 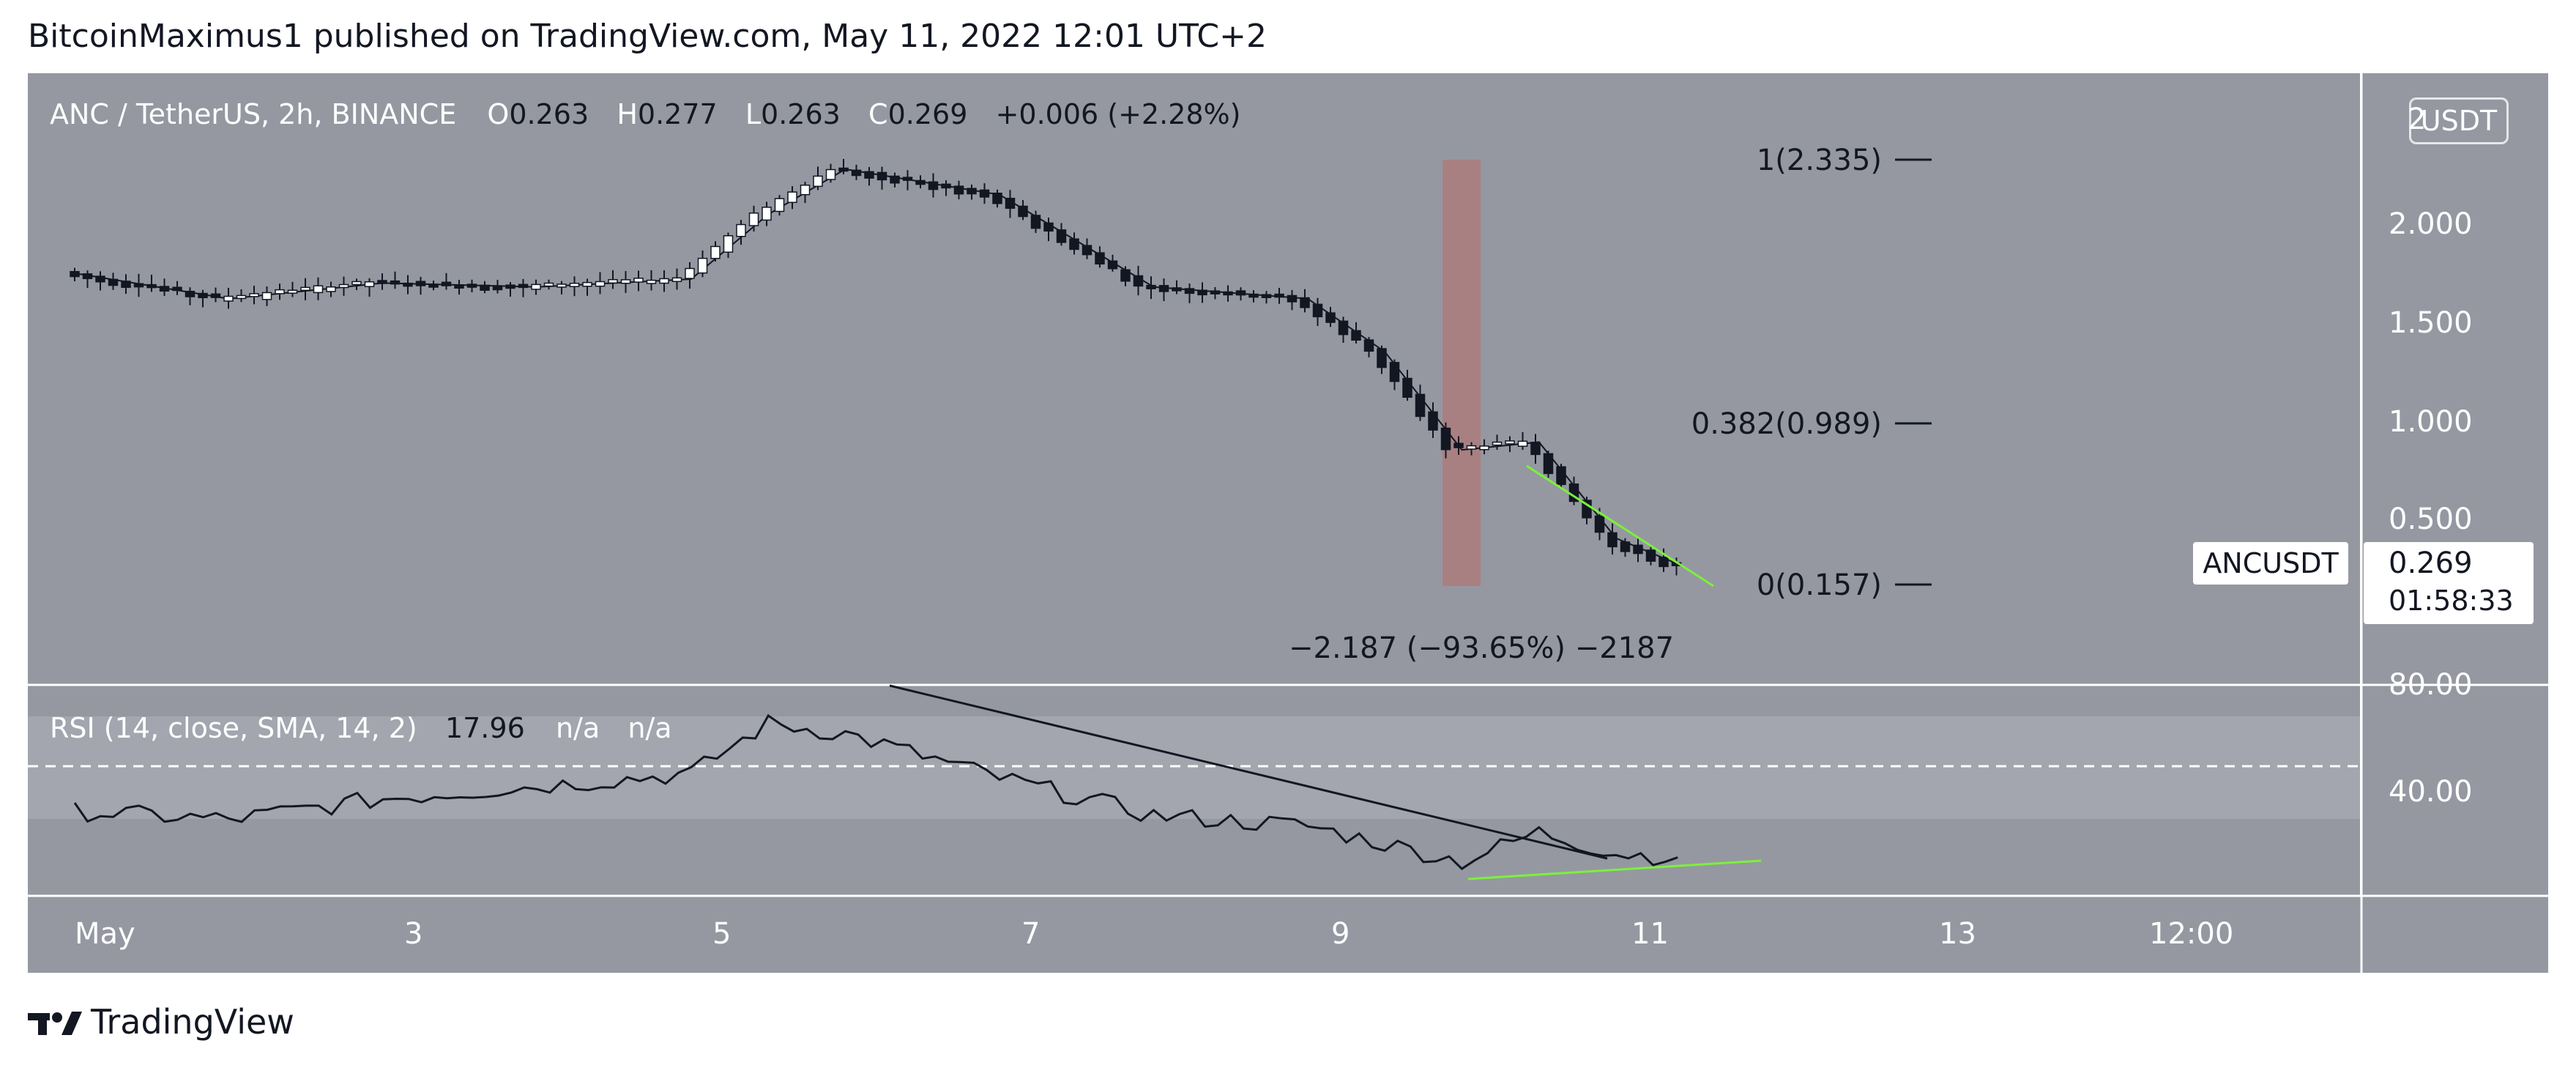 What do you see at coordinates (2191, 934) in the screenshot?
I see `time-axis-label: 12:00` at bounding box center [2191, 934].